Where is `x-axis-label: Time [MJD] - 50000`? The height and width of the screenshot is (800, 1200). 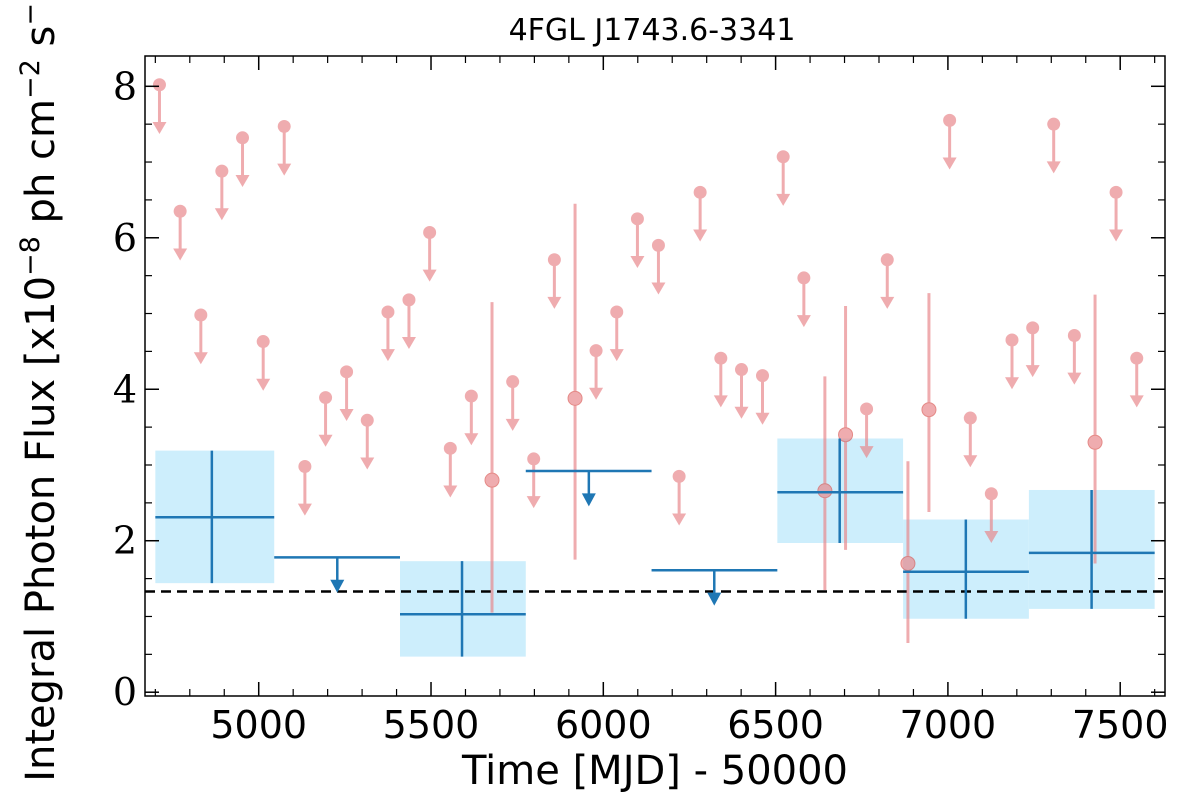 x-axis-label: Time [MJD] - 50000 is located at coordinates (654, 771).